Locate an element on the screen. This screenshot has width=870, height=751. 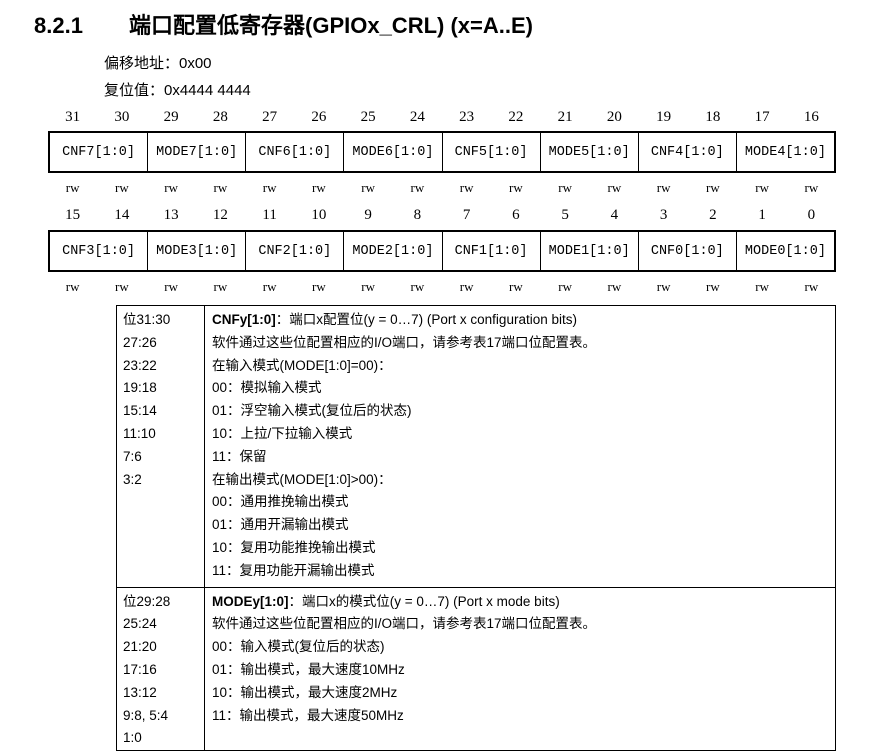
bit-number: 19 is located at coordinates (664, 117).